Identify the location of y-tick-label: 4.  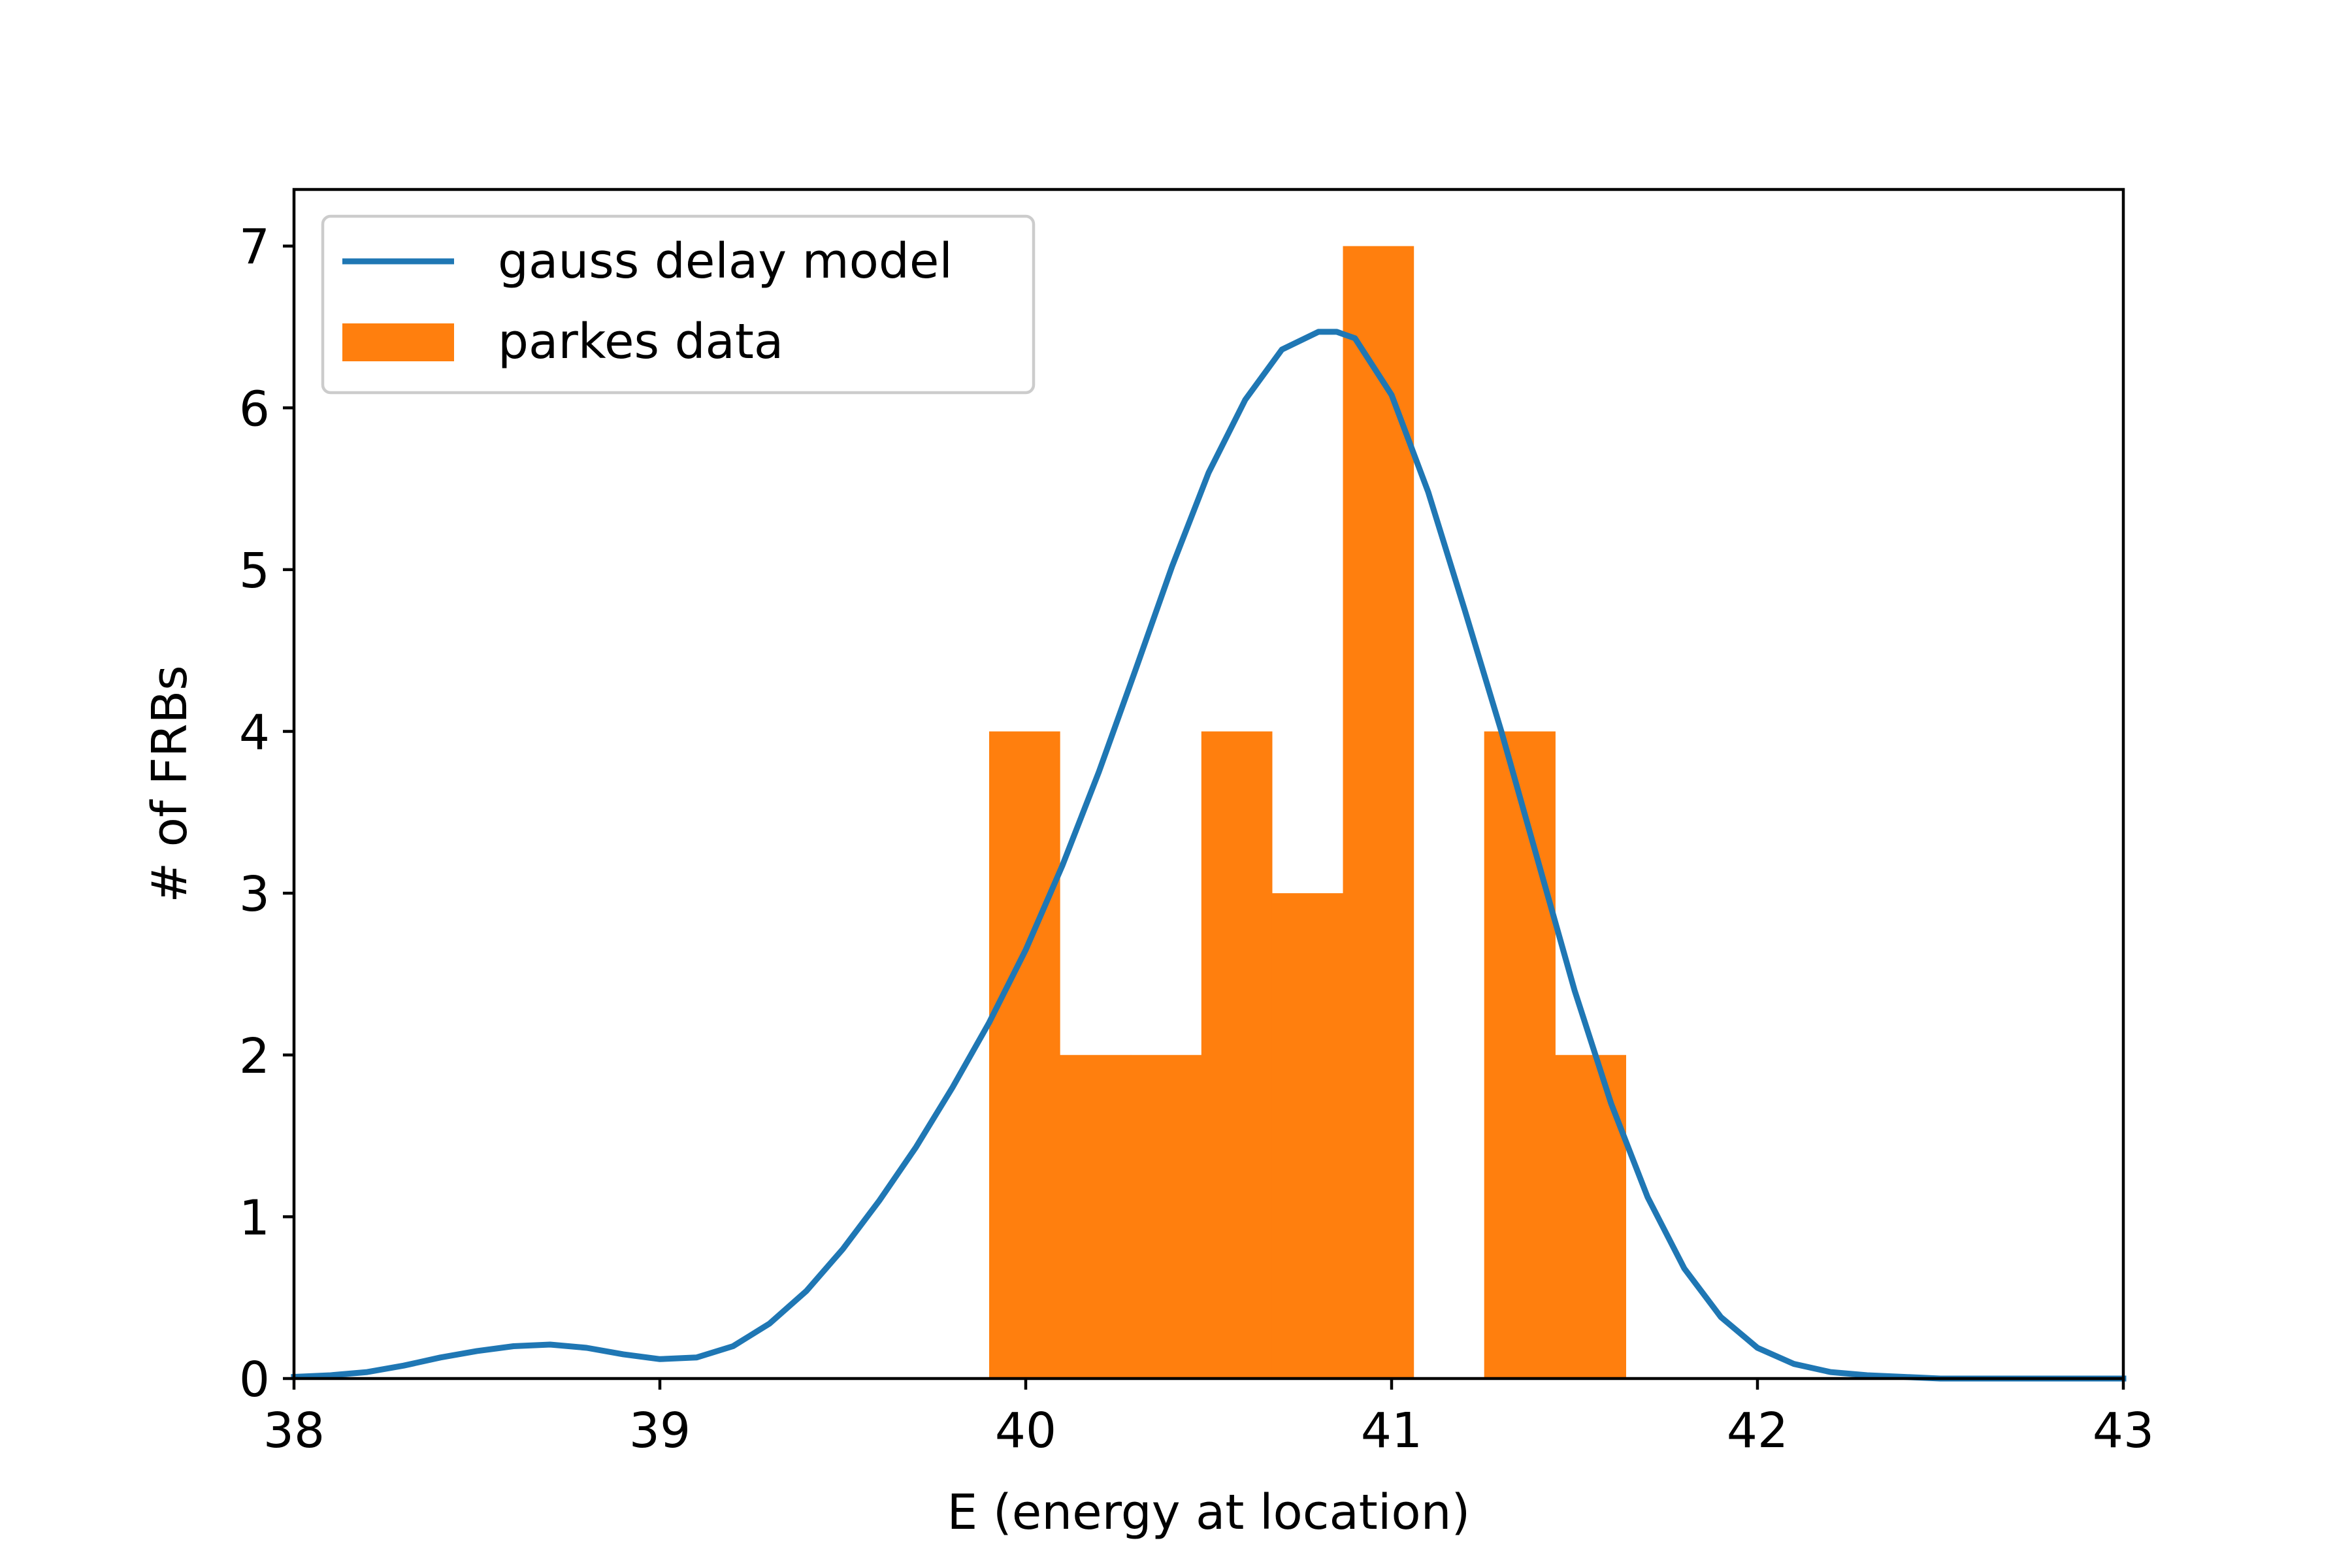
(254, 733).